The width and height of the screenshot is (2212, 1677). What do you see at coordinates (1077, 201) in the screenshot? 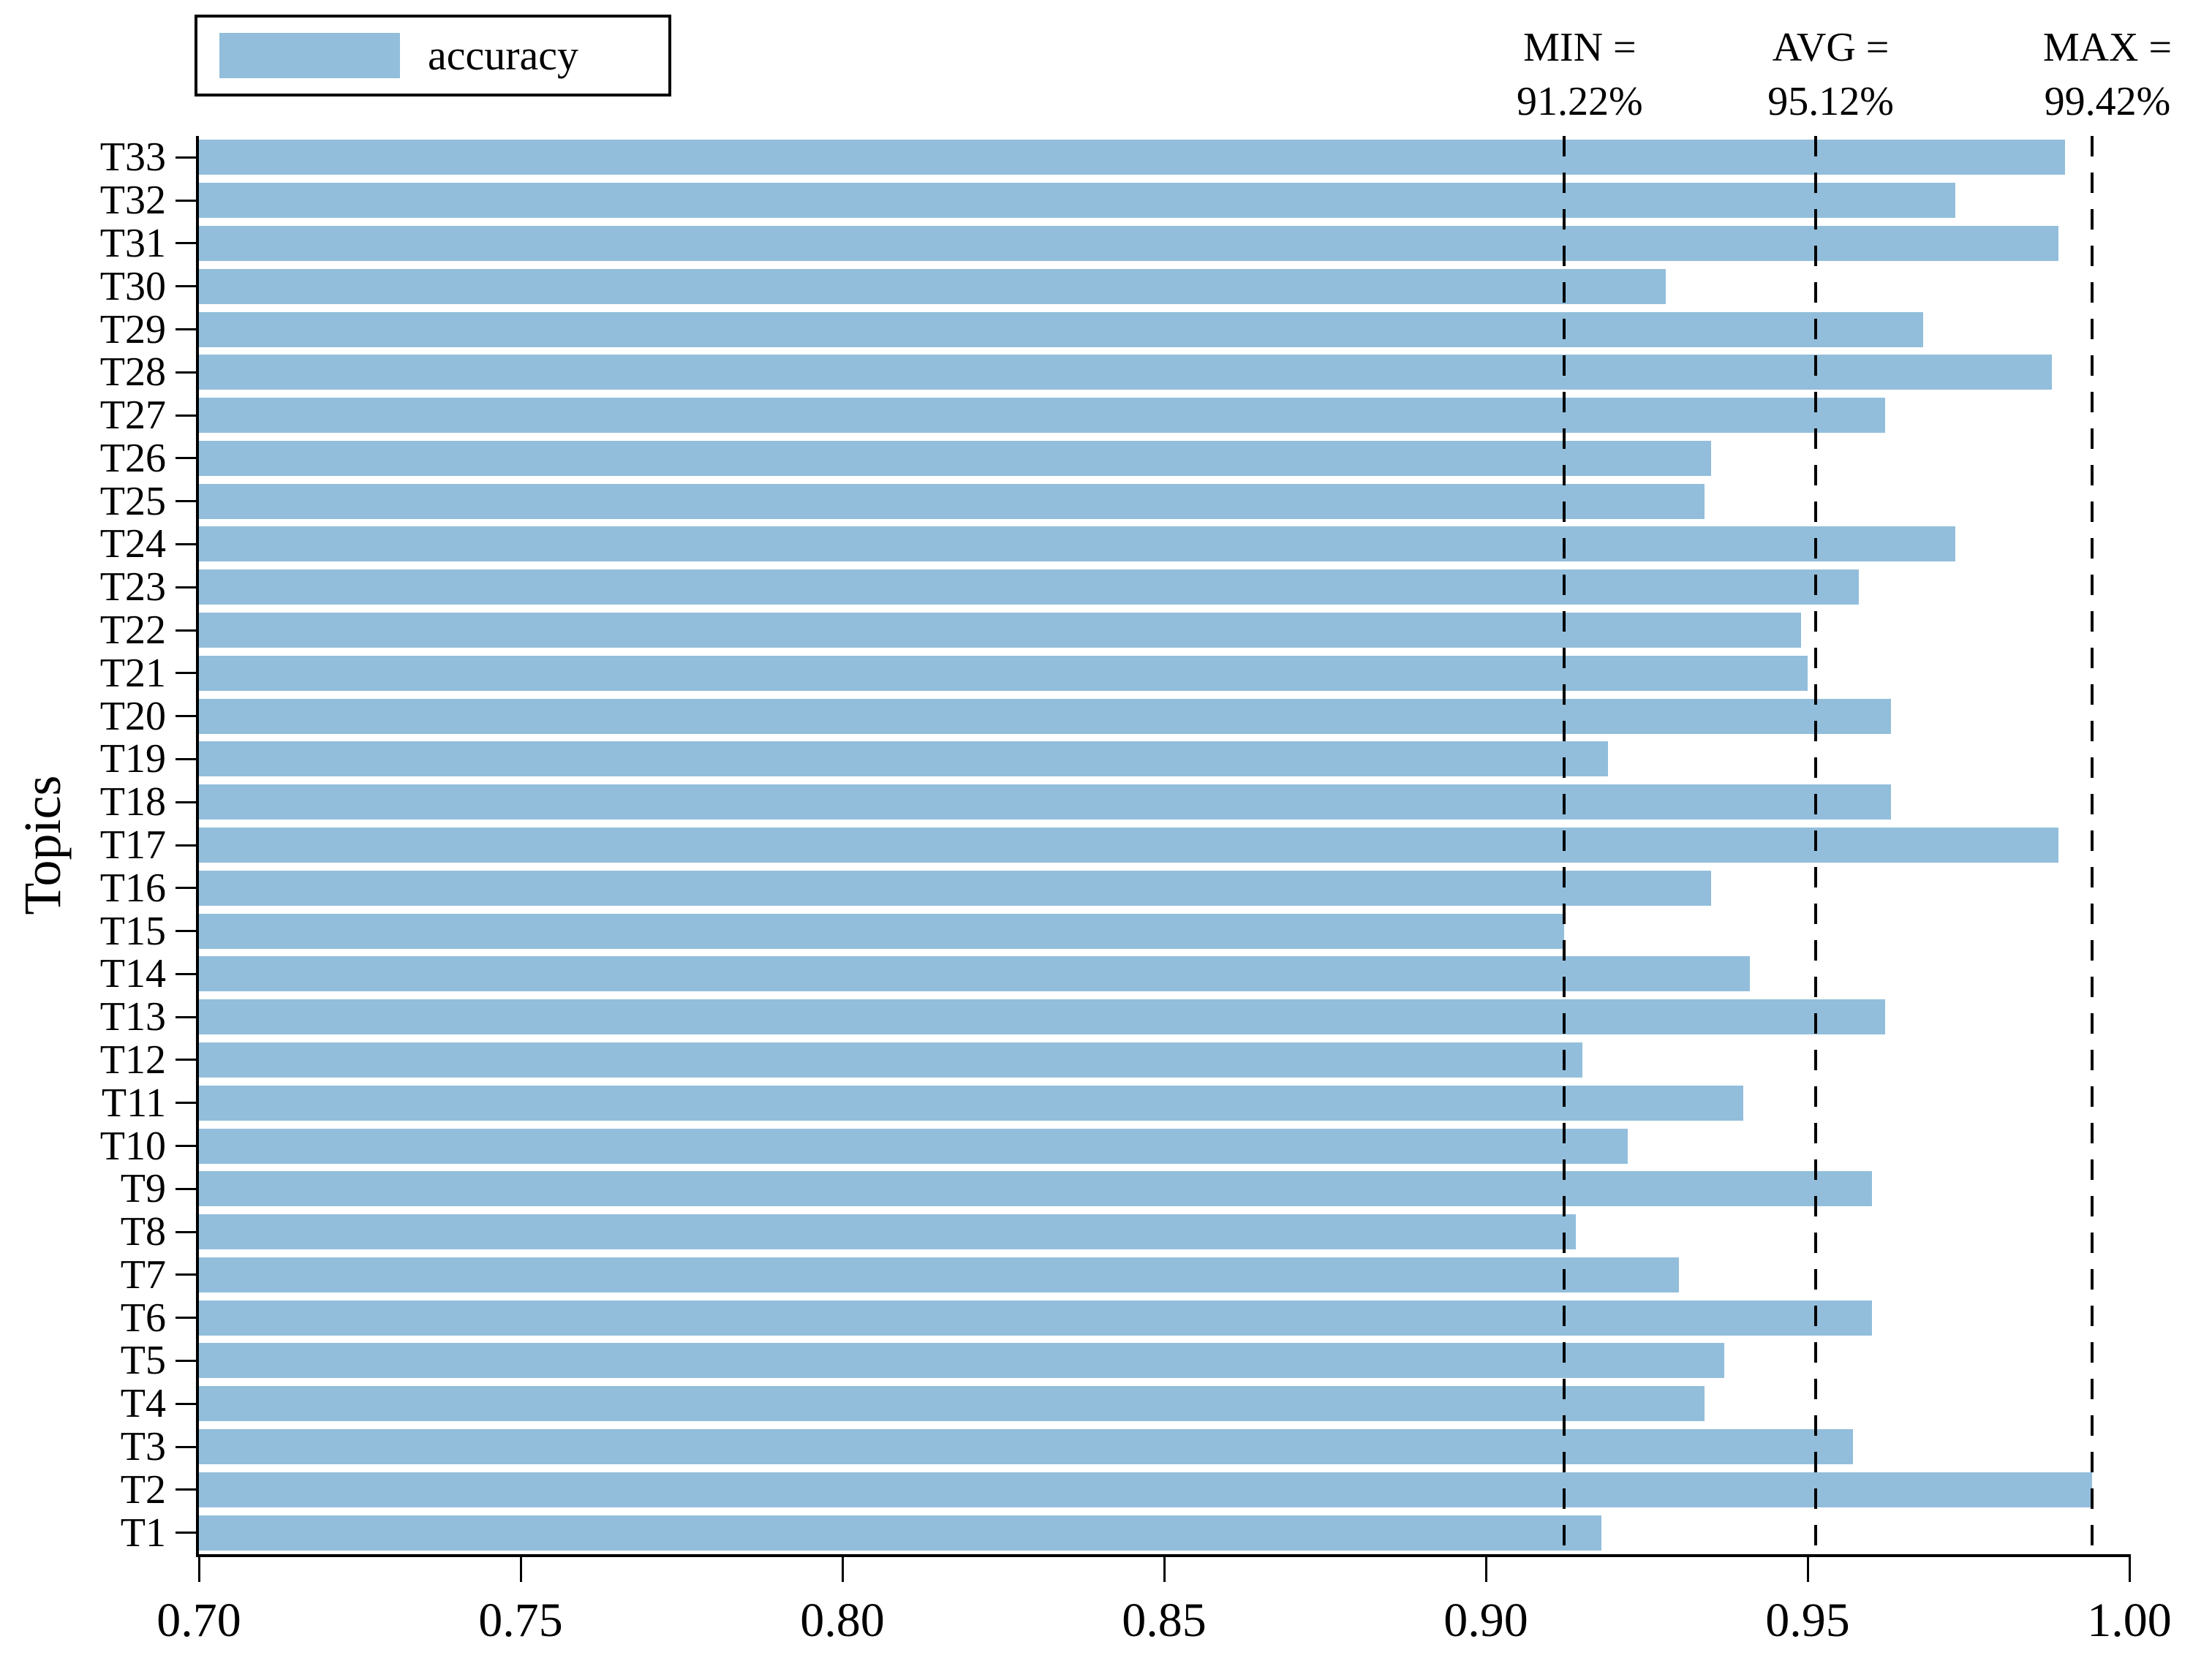
I see `bar-T32` at bounding box center [1077, 201].